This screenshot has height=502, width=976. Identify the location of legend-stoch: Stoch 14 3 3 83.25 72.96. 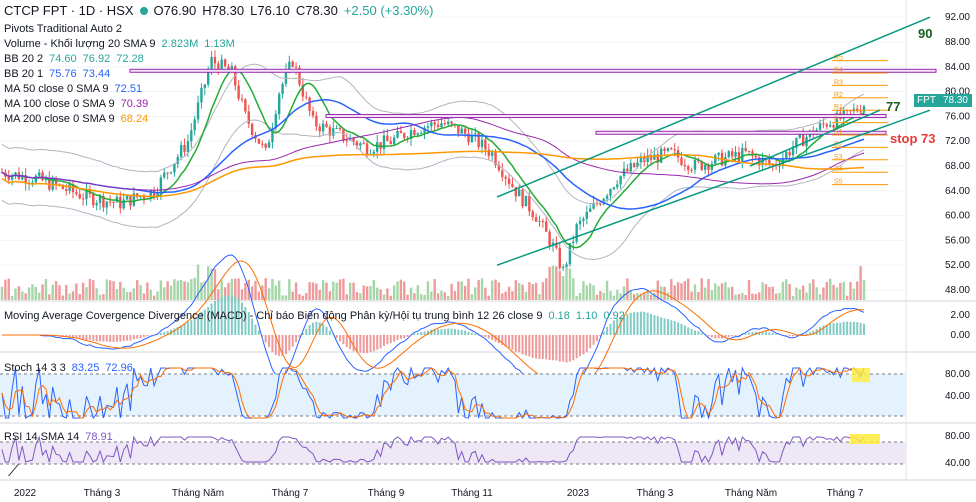
(68, 368).